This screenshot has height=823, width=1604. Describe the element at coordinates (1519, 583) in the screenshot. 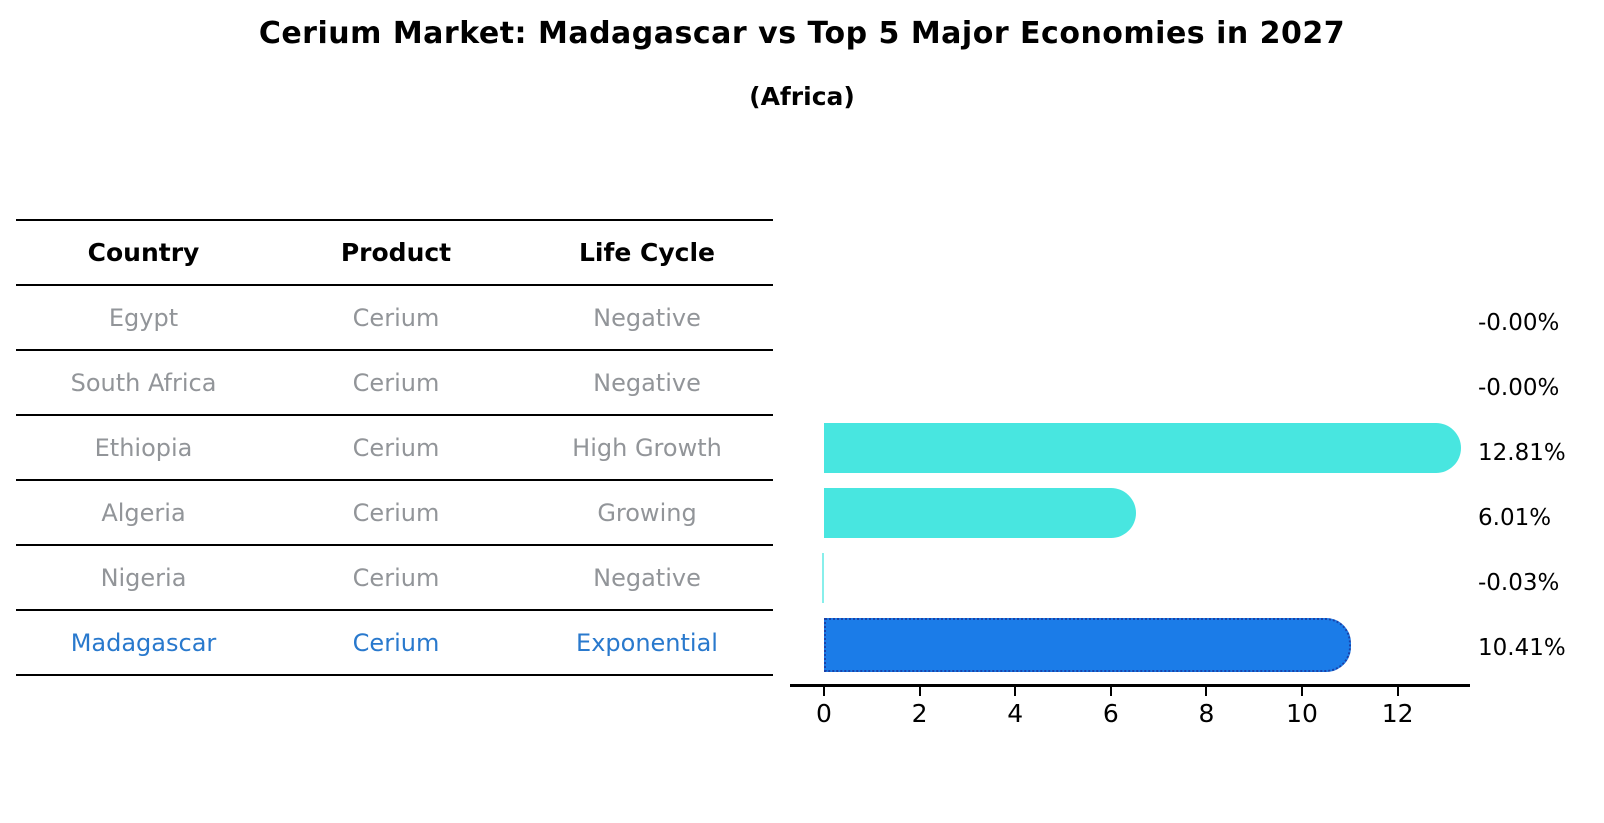

I see `value-label-nigeria: -0.03%` at that location.